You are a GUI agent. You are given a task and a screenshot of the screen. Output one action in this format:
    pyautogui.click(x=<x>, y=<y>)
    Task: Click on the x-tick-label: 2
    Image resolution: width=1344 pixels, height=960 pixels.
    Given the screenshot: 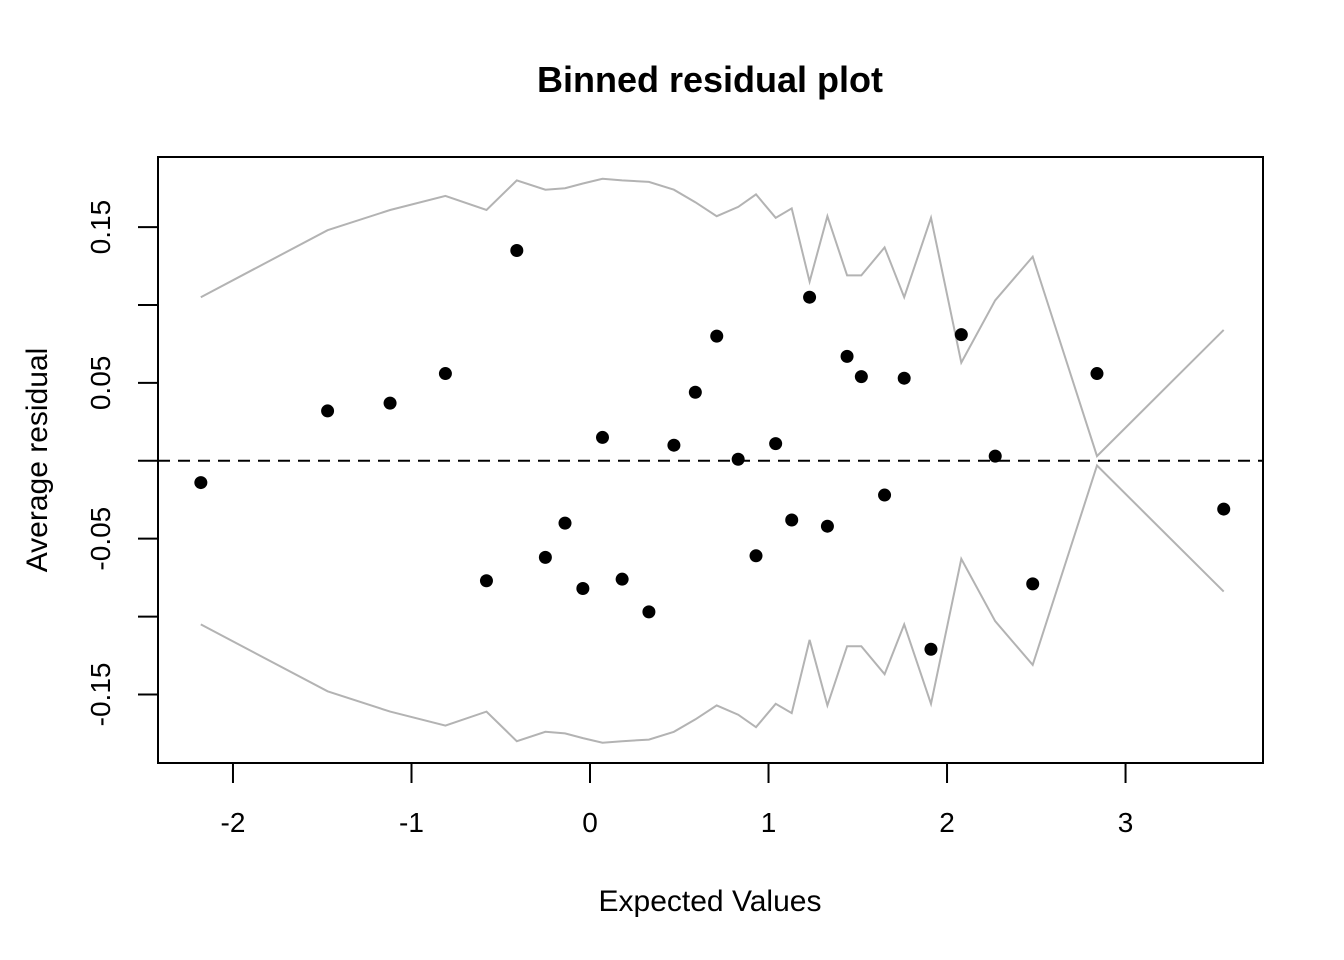 What is the action you would take?
    pyautogui.click(x=947, y=822)
    